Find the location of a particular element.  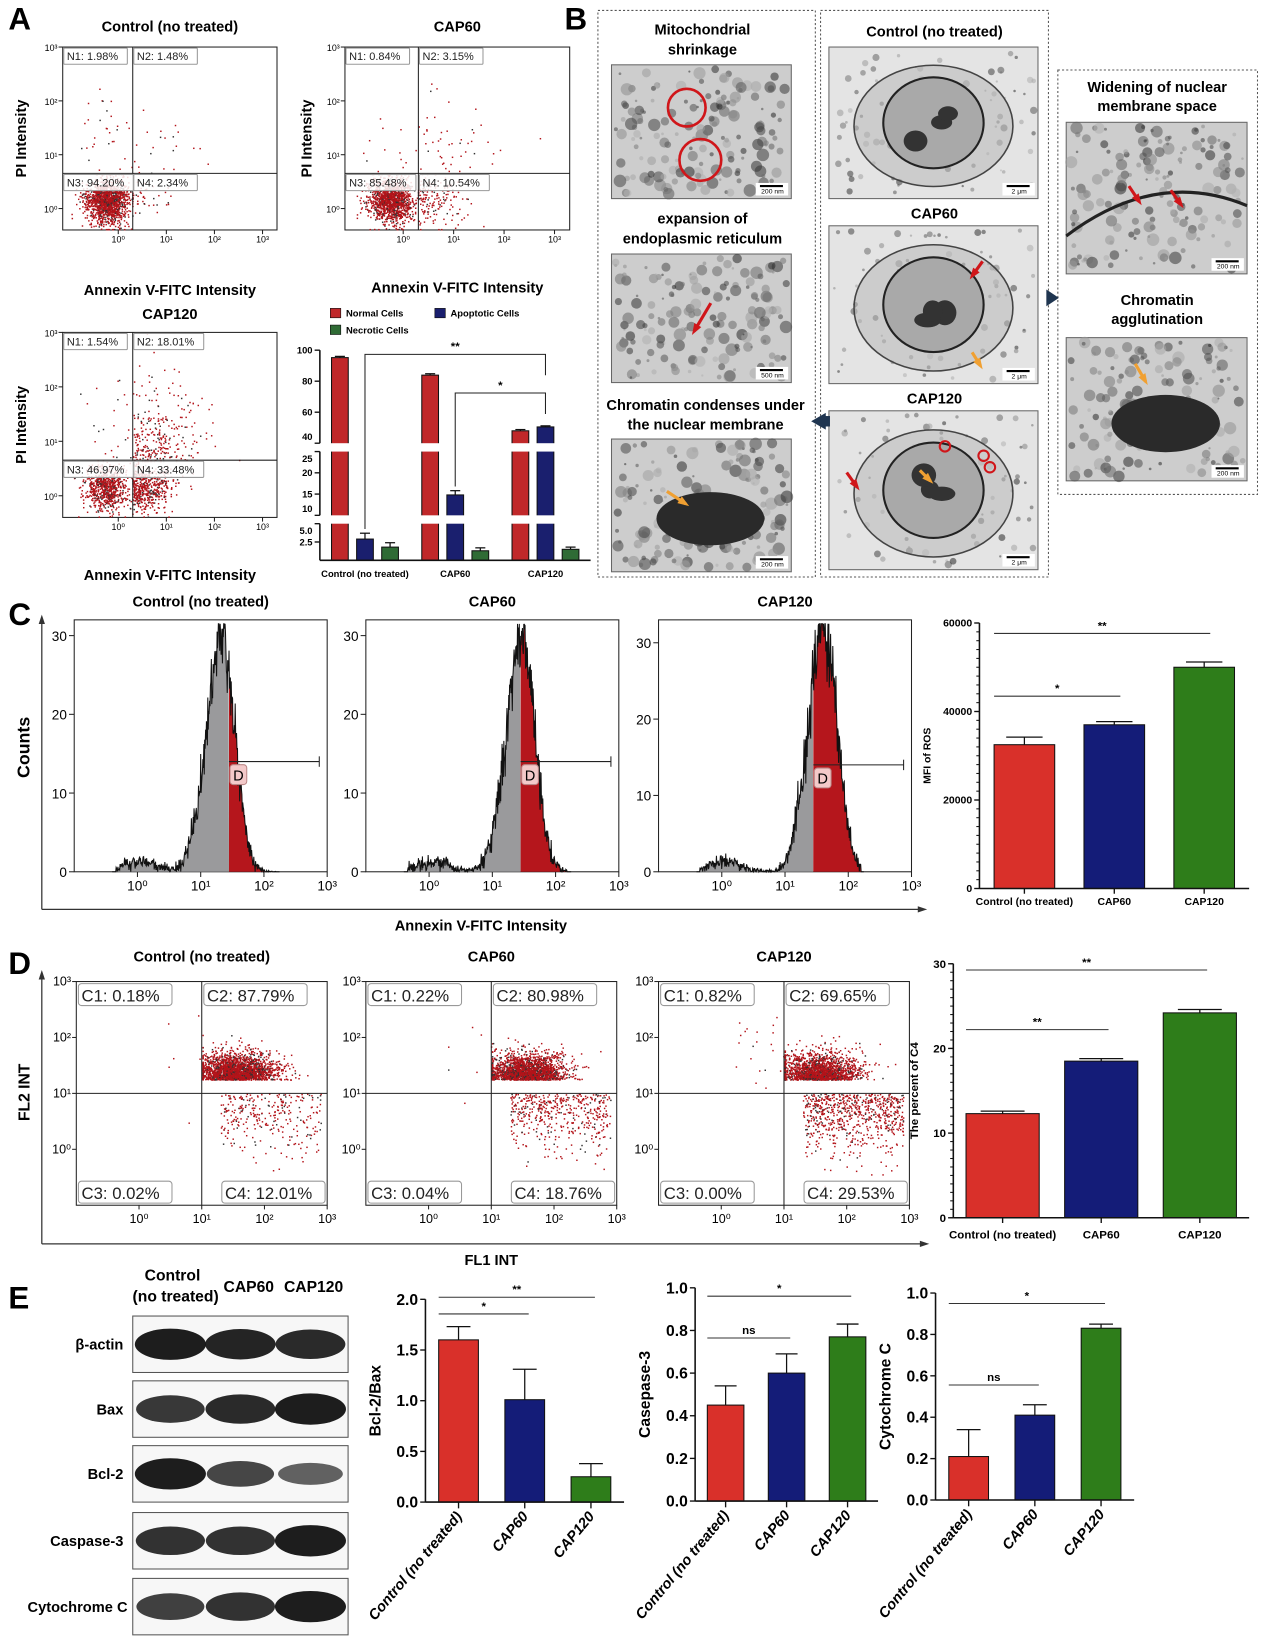

quadrant-label: N2: 3.15% is located at coordinates (448, 57).